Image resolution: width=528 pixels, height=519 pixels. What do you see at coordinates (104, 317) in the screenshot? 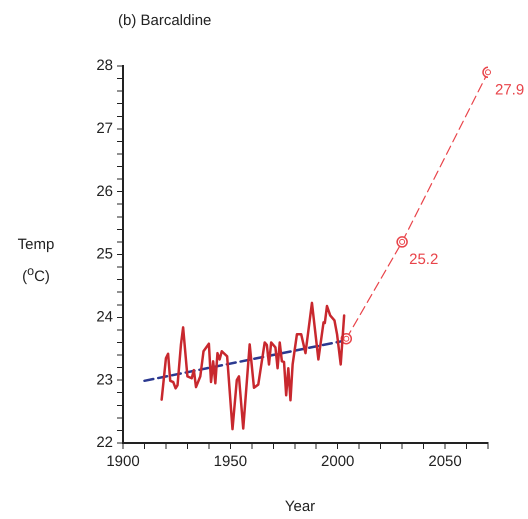
I see `y-tick-label: 24` at bounding box center [104, 317].